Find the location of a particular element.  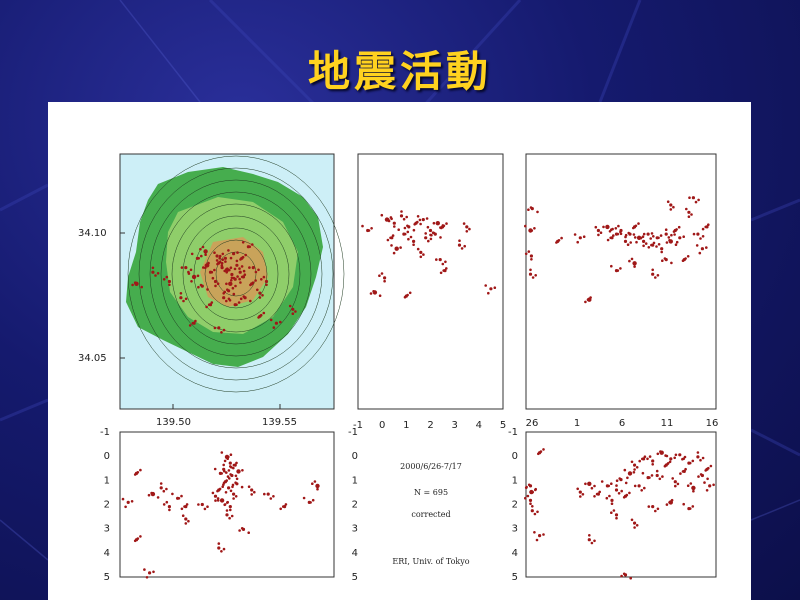

map-y-tick-1: 34.10 is located at coordinates (92, 233).